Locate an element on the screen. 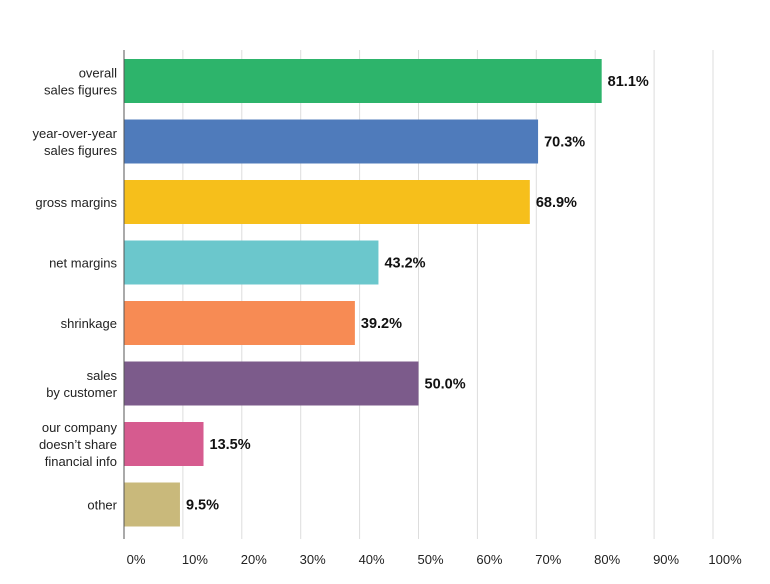  category-label: sales is located at coordinates (102, 375).